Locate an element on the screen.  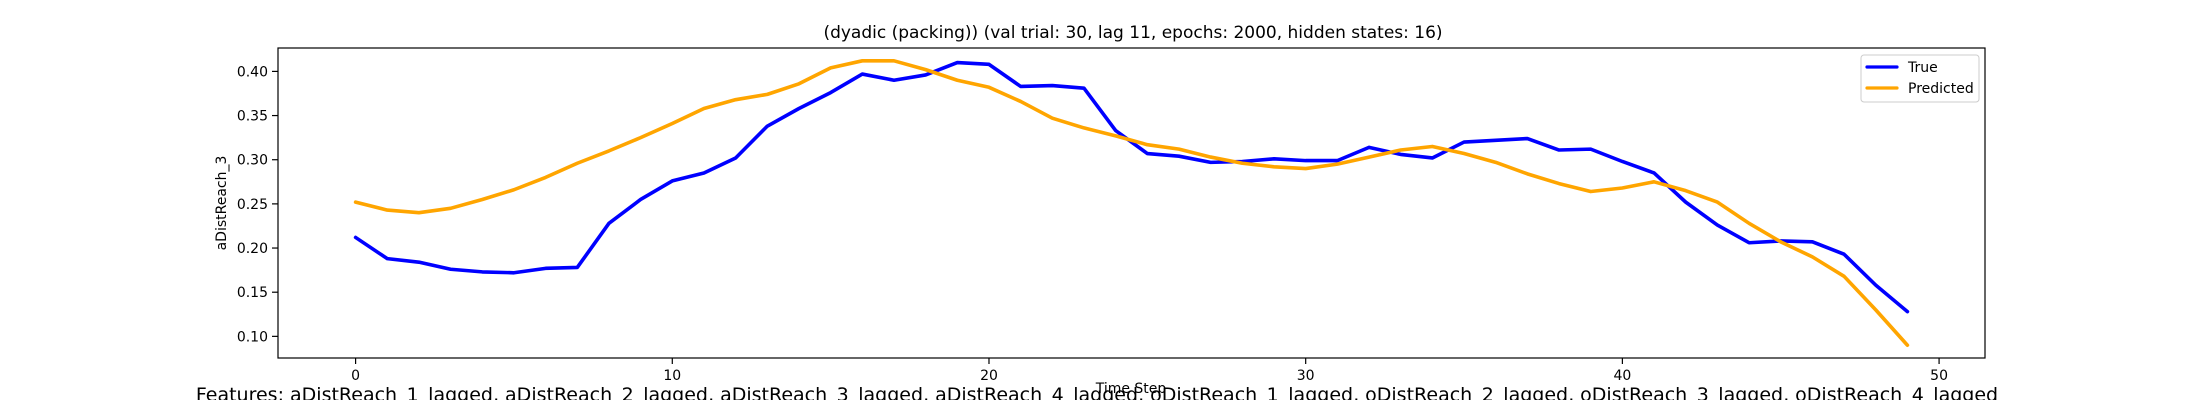
legend-label-true: True is located at coordinates (1922, 68).